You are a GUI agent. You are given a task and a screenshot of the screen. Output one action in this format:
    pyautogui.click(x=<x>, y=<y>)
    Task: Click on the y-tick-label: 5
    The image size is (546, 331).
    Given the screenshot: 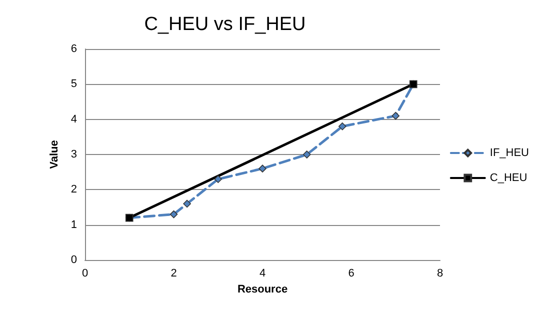 What is the action you would take?
    pyautogui.click(x=73, y=84)
    